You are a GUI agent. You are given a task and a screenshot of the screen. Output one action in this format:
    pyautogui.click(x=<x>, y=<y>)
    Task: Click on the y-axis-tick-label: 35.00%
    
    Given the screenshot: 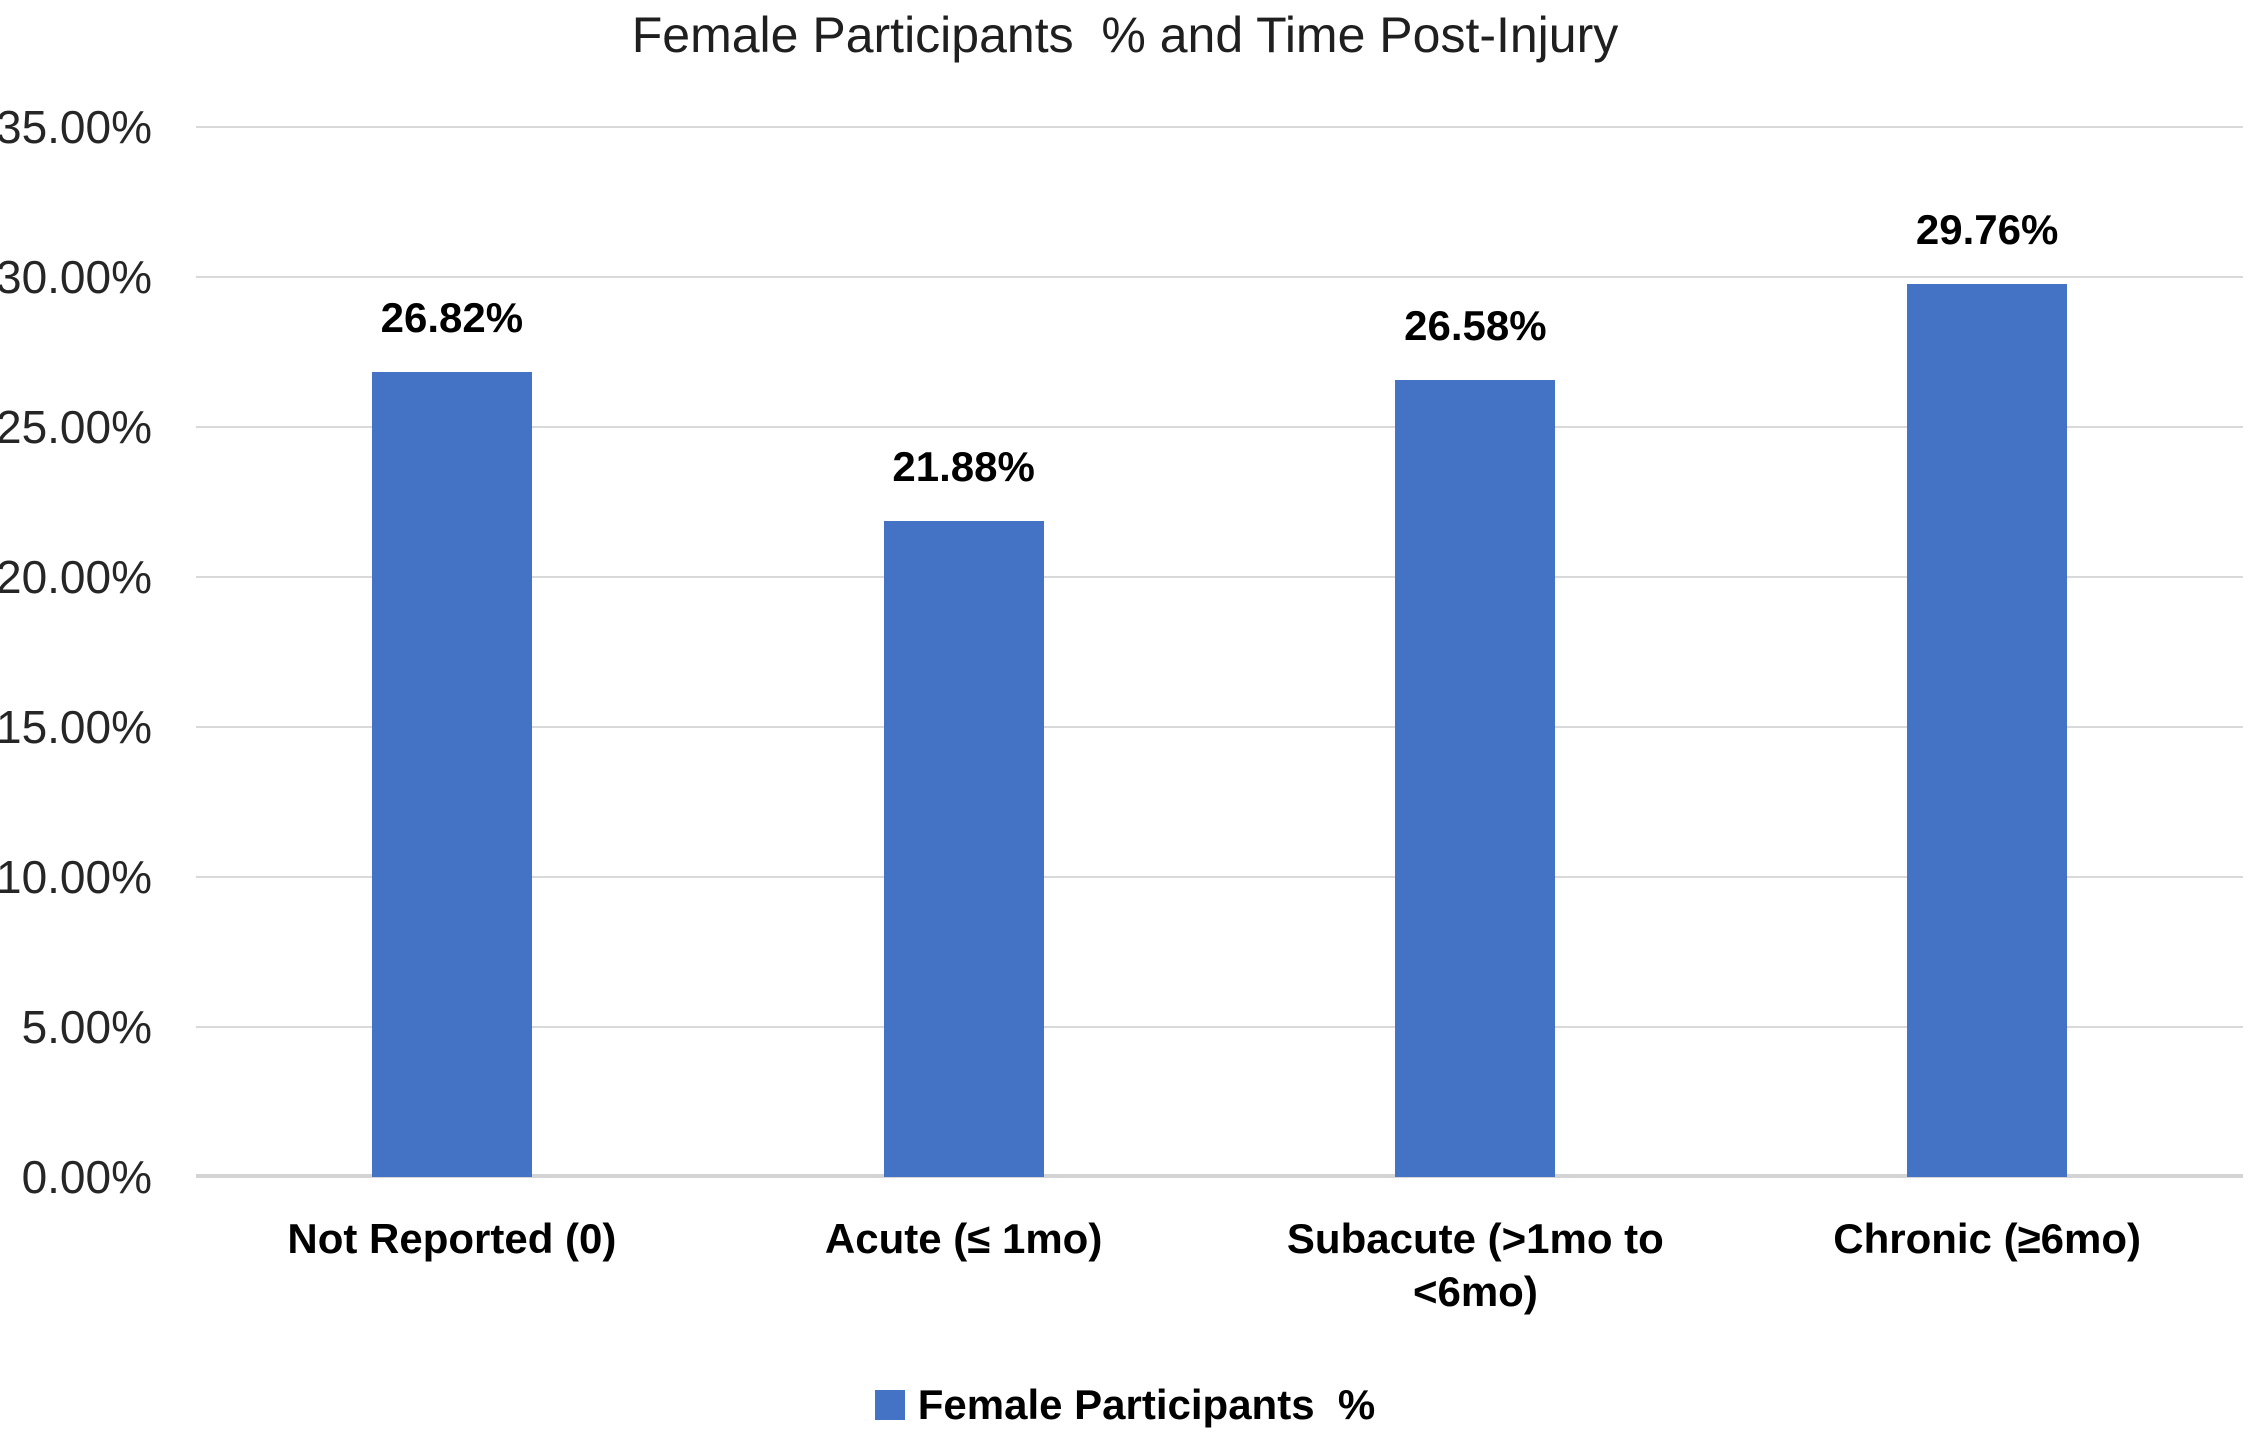 What is the action you would take?
    pyautogui.click(x=76, y=127)
    